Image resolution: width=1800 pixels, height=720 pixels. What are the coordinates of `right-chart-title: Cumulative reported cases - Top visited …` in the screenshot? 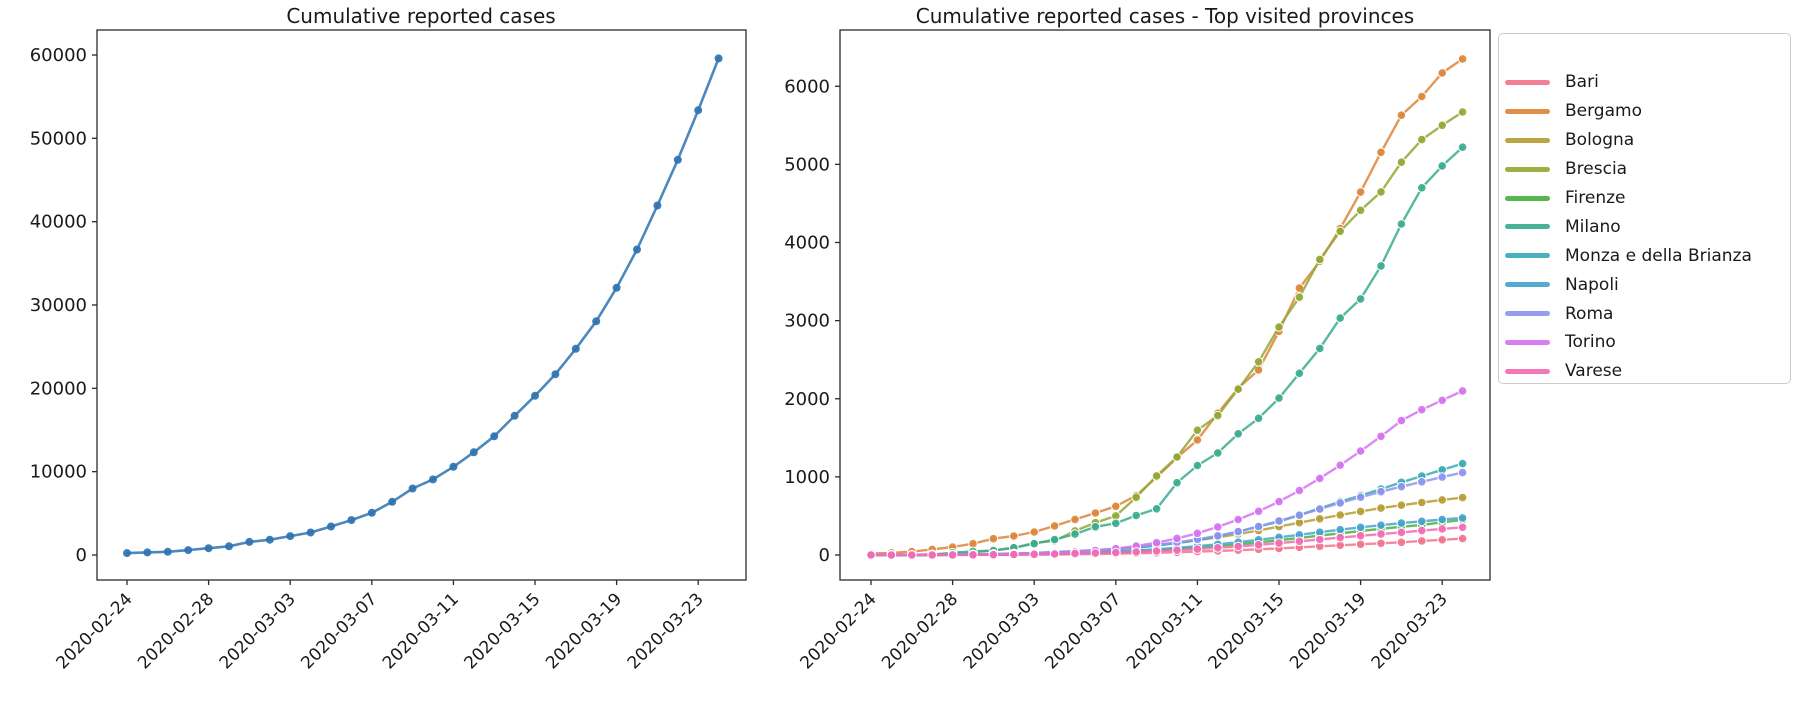 It's located at (1165, 16).